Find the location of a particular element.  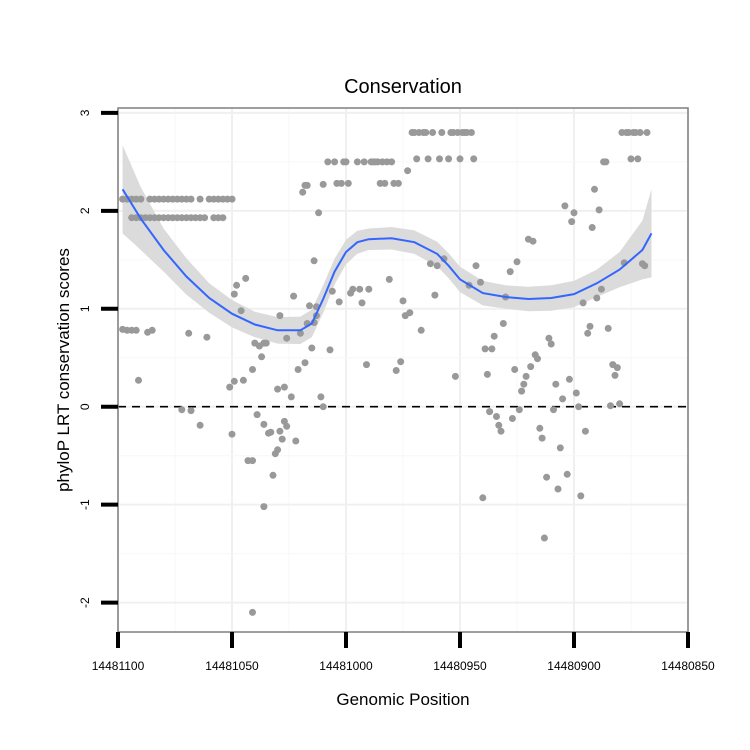

x-tick-label: 14481050 is located at coordinates (232, 666).